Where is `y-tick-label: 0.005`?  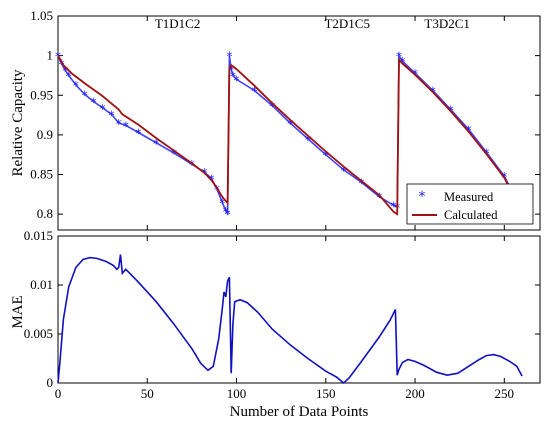
y-tick-label: 0.005 is located at coordinates (38, 333).